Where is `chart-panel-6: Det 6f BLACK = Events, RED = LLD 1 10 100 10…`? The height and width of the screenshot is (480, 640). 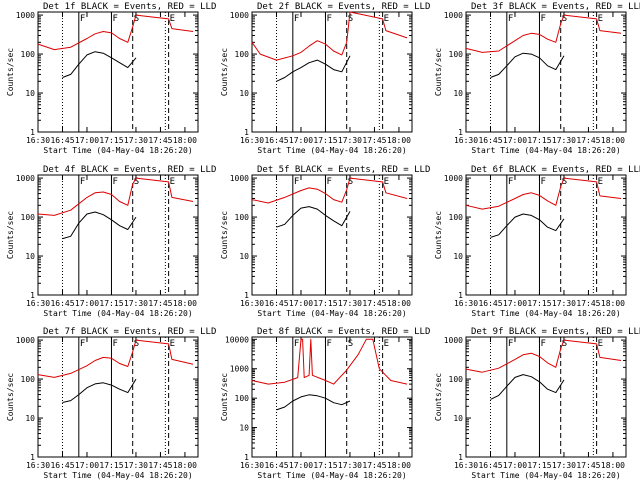
chart-panel-6: Det 6f BLACK = Events, RED = LLD 1 10 100 10… is located at coordinates (537, 241).